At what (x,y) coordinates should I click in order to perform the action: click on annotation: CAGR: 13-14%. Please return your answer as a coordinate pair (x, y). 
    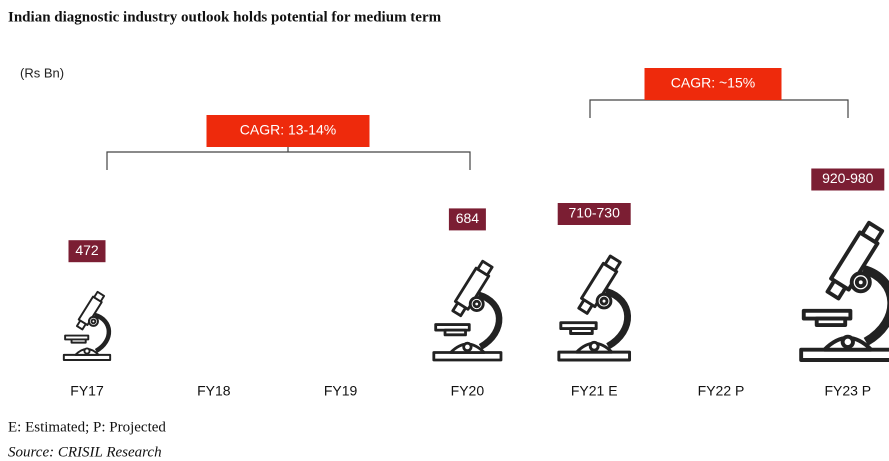
    Looking at the image, I should click on (288, 130).